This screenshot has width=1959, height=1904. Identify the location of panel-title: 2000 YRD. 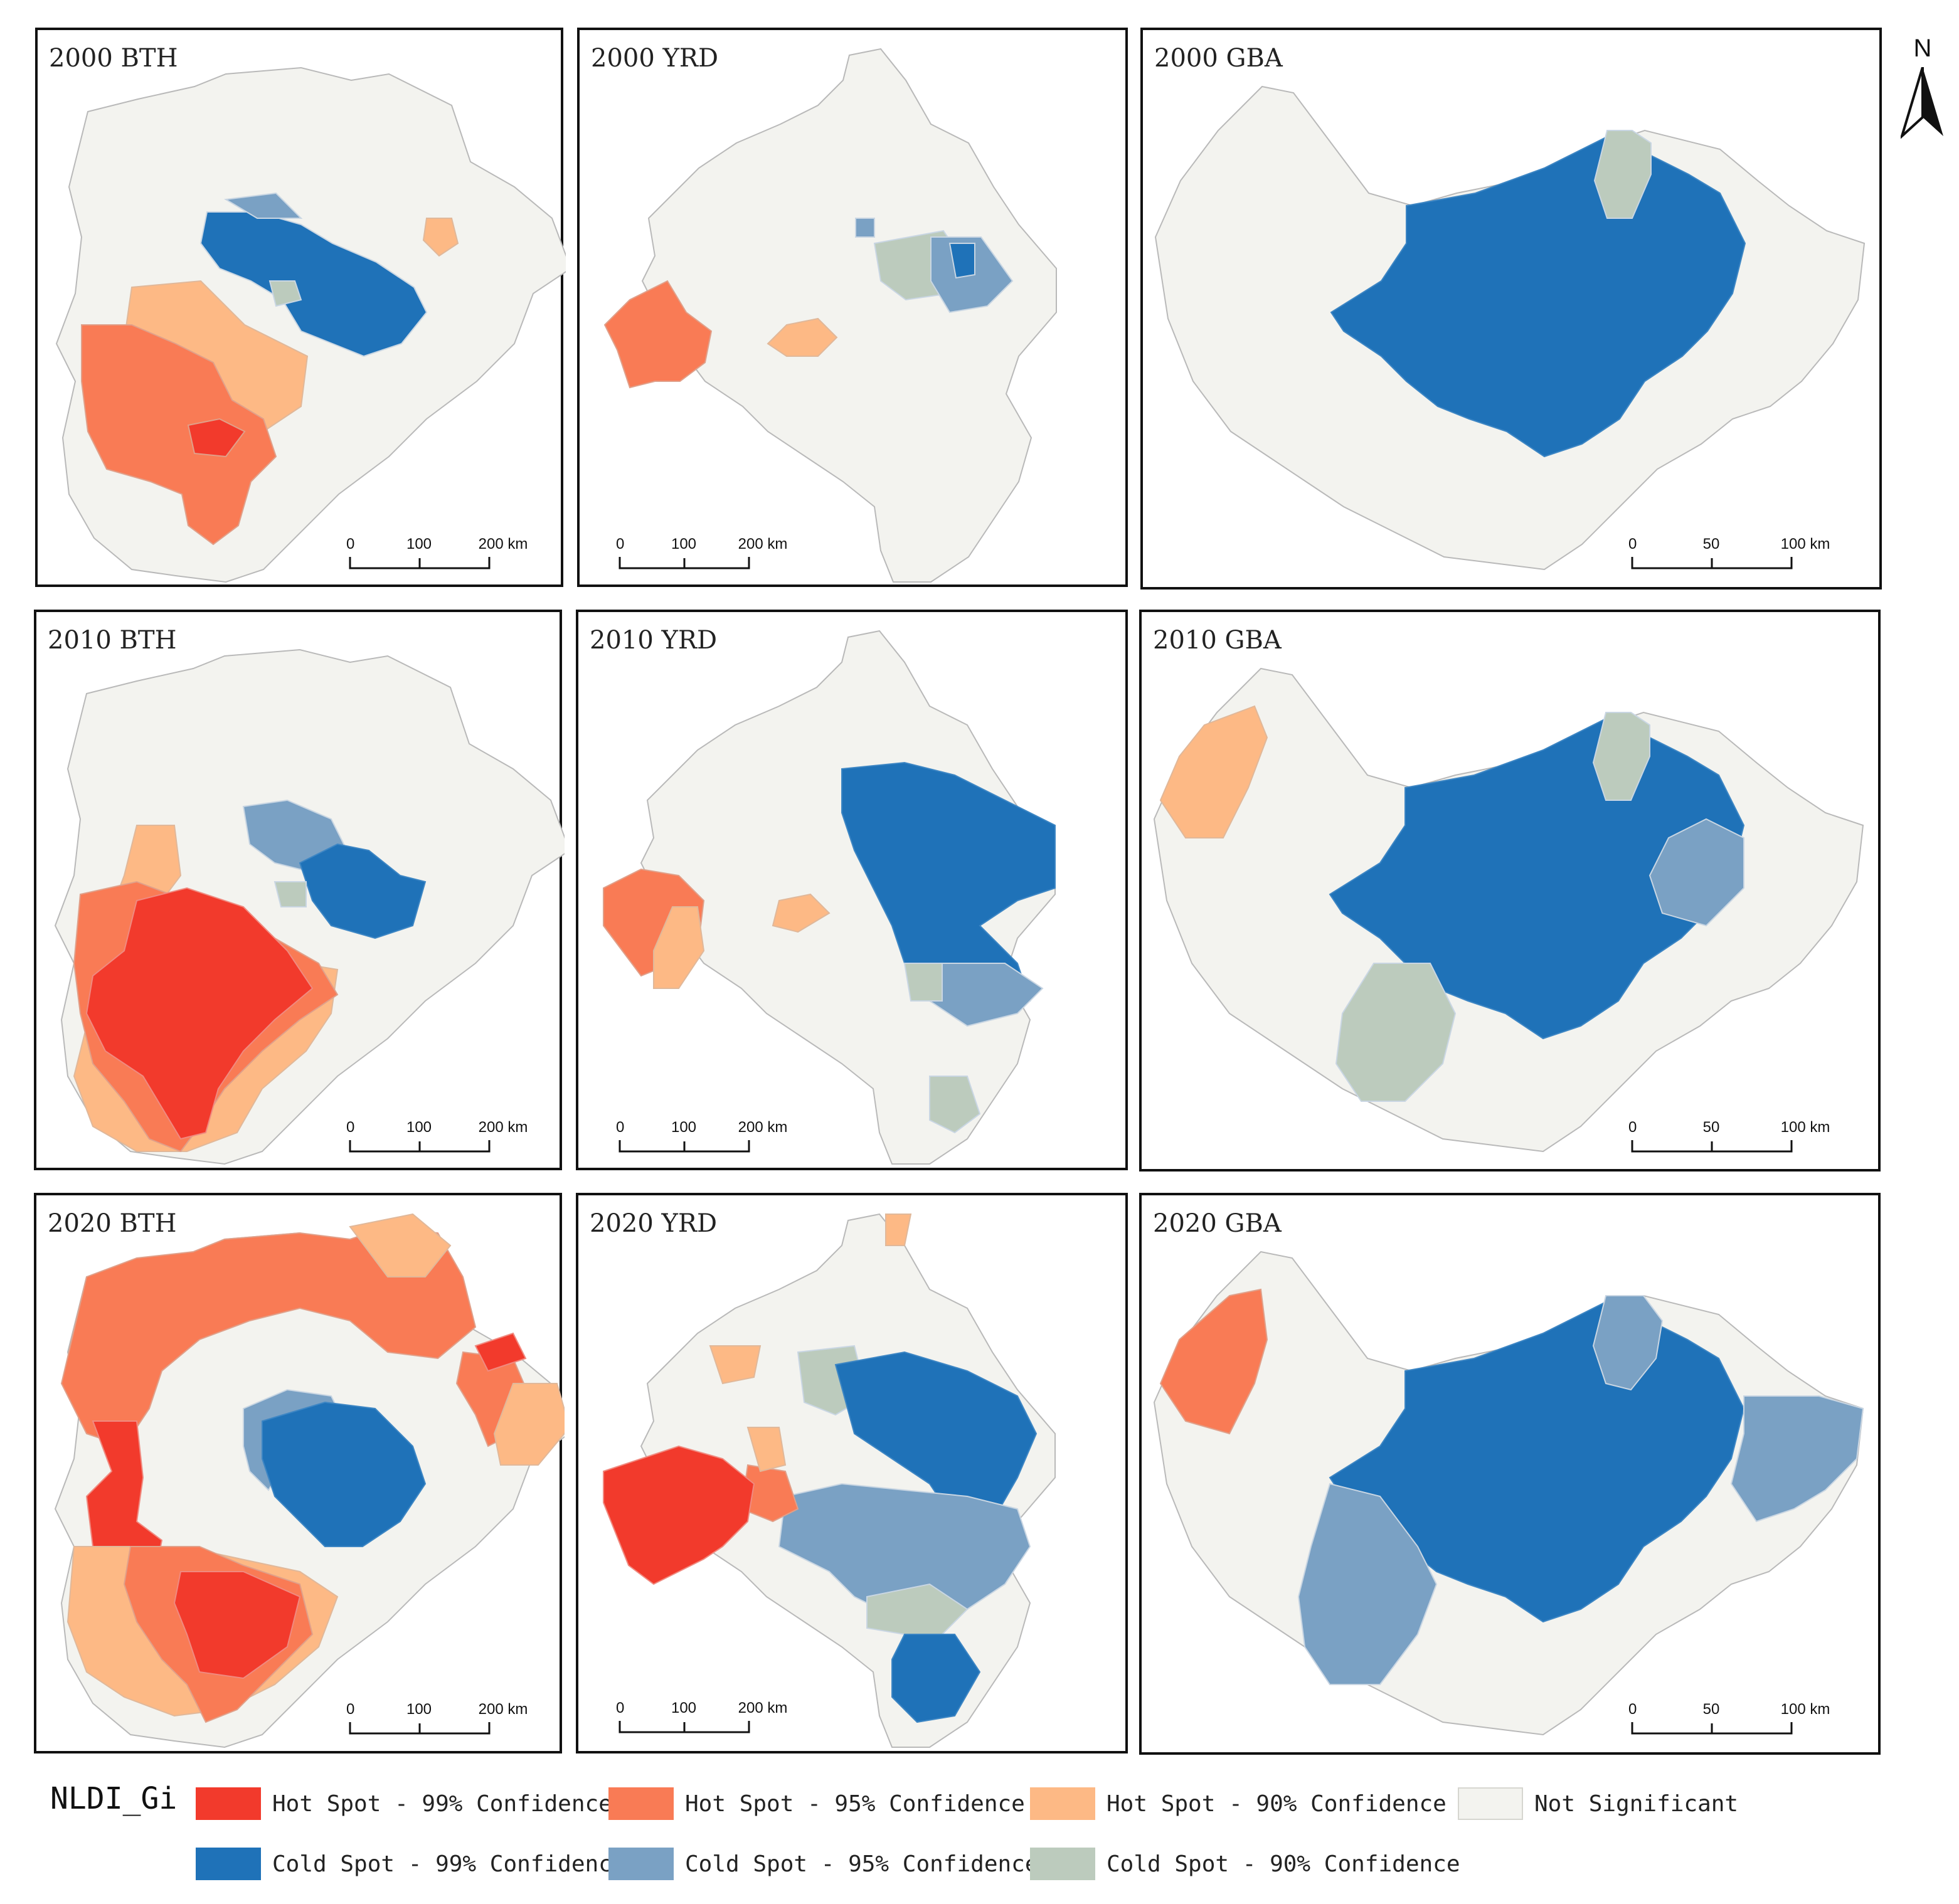
(655, 58).